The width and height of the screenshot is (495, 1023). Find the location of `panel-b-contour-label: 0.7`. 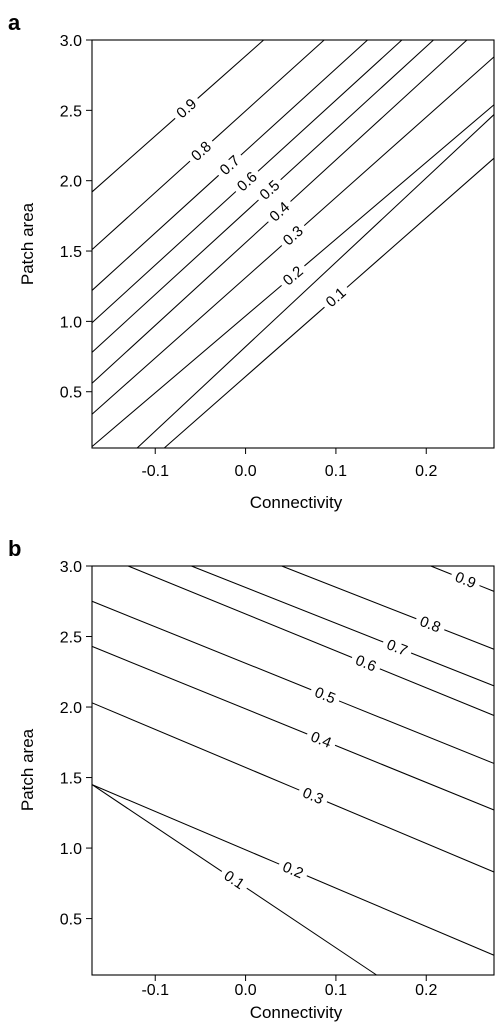

panel-b-contour-label: 0.7 is located at coordinates (397, 647).